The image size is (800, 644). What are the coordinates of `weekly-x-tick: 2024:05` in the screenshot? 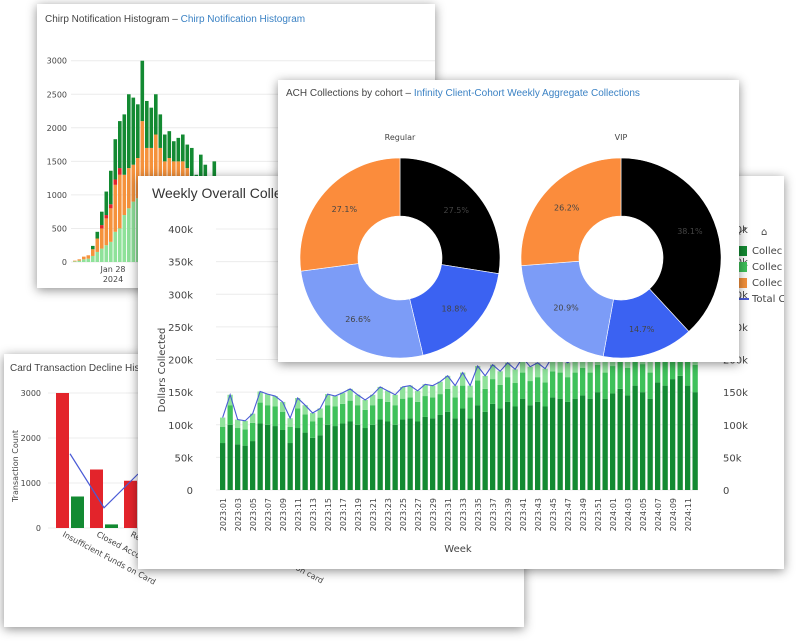 It's located at (643, 514).